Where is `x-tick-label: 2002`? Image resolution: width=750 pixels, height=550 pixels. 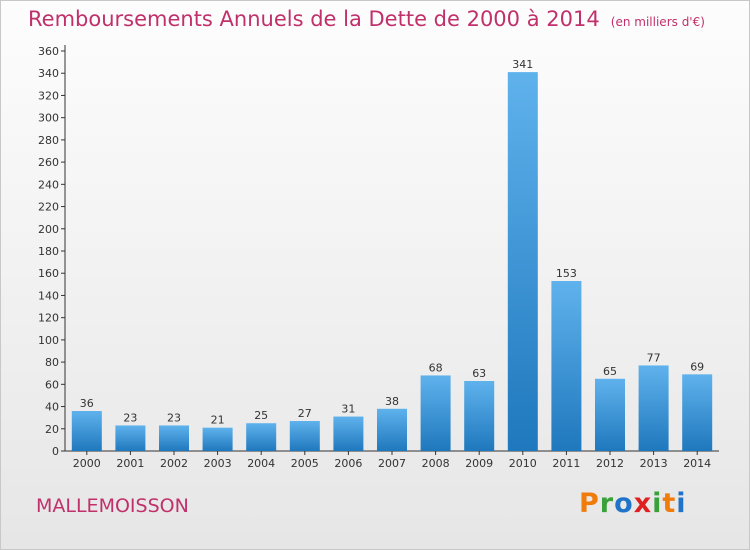
x-tick-label: 2002 is located at coordinates (174, 463).